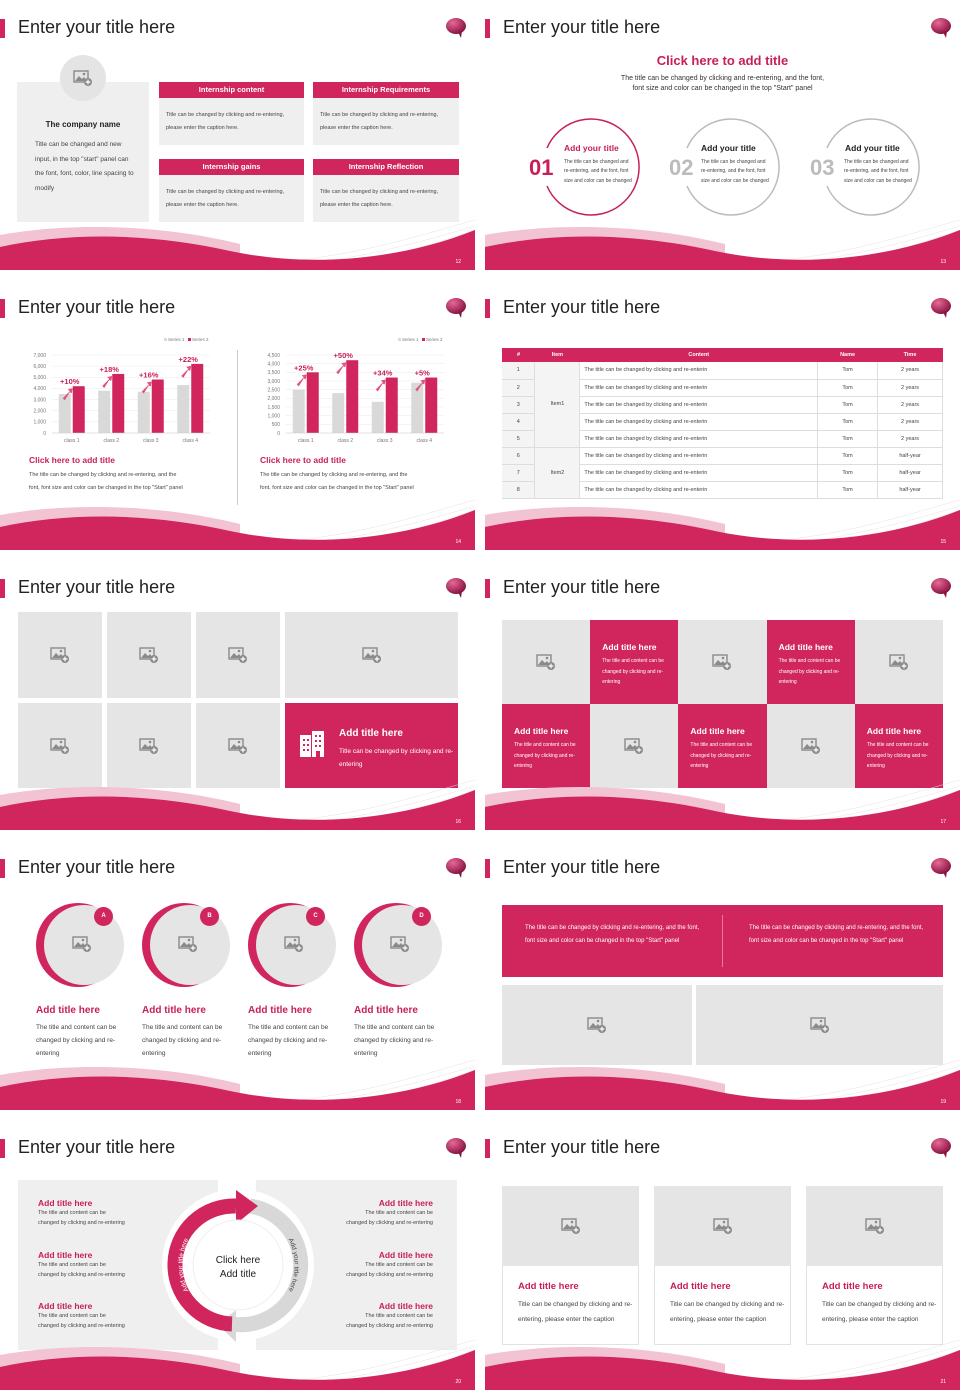 This screenshot has height=1400, width=960. Describe the element at coordinates (943, 262) in the screenshot. I see `page-number: 13` at that location.